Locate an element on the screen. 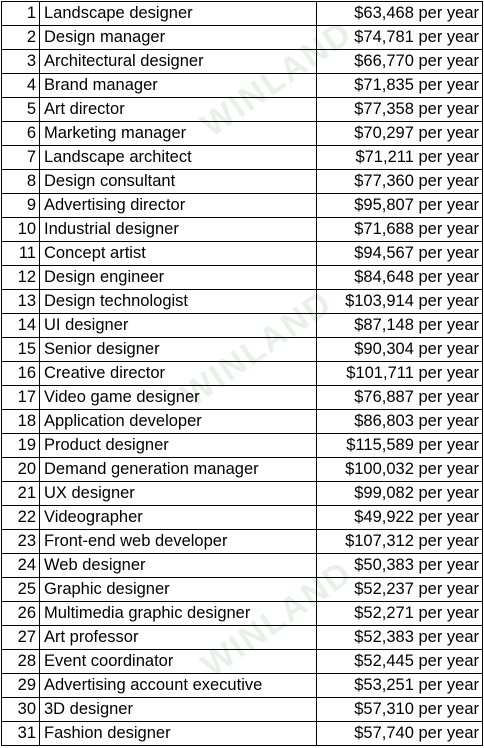 The height and width of the screenshot is (748, 484). table-row: 19 Product designer $115,589 per year is located at coordinates (242, 445).